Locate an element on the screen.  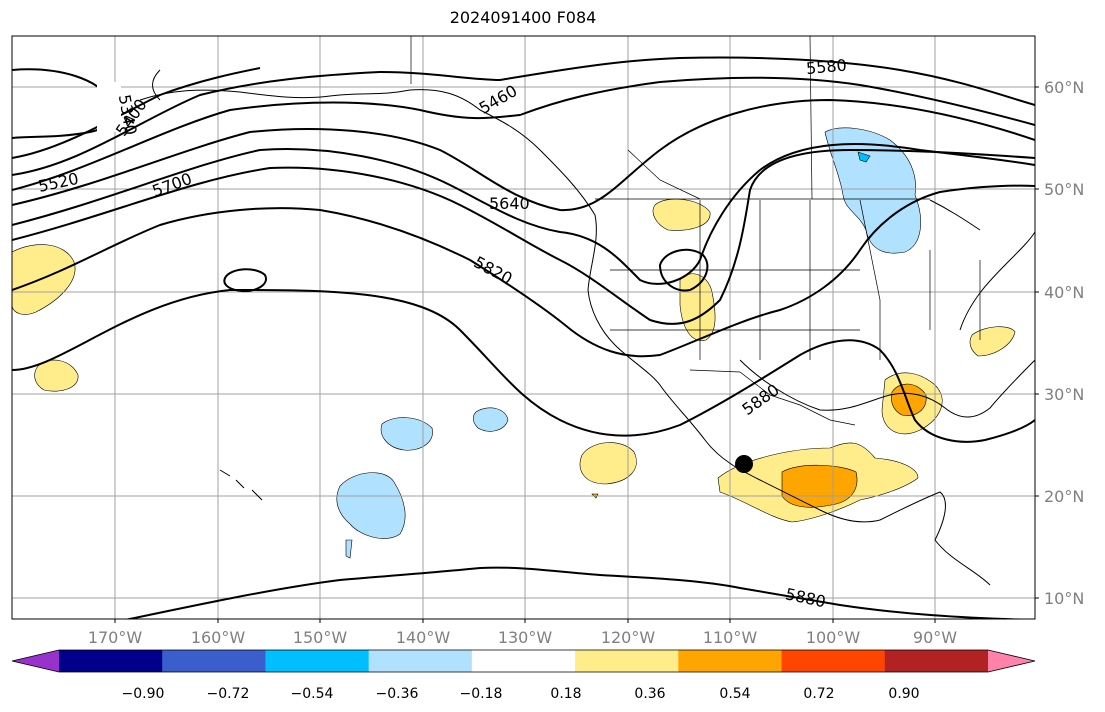
colorbar-label-9: 0.90 is located at coordinates (903, 694).